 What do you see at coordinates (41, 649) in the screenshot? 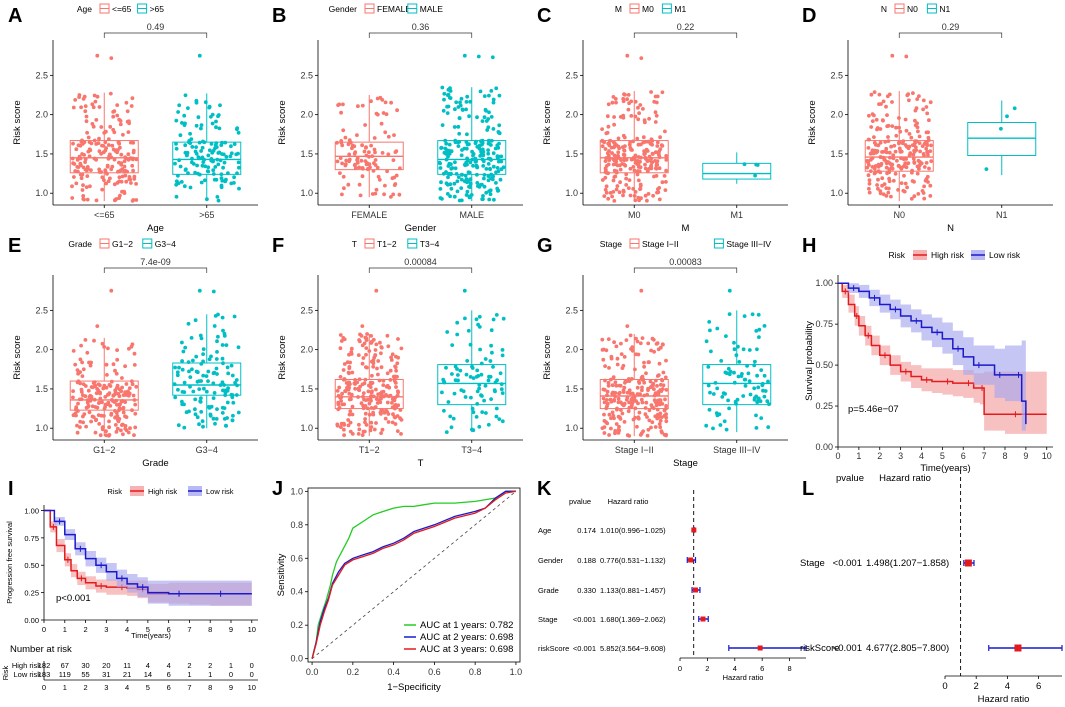
I see `risk-table-title: Number at risk` at bounding box center [41, 649].